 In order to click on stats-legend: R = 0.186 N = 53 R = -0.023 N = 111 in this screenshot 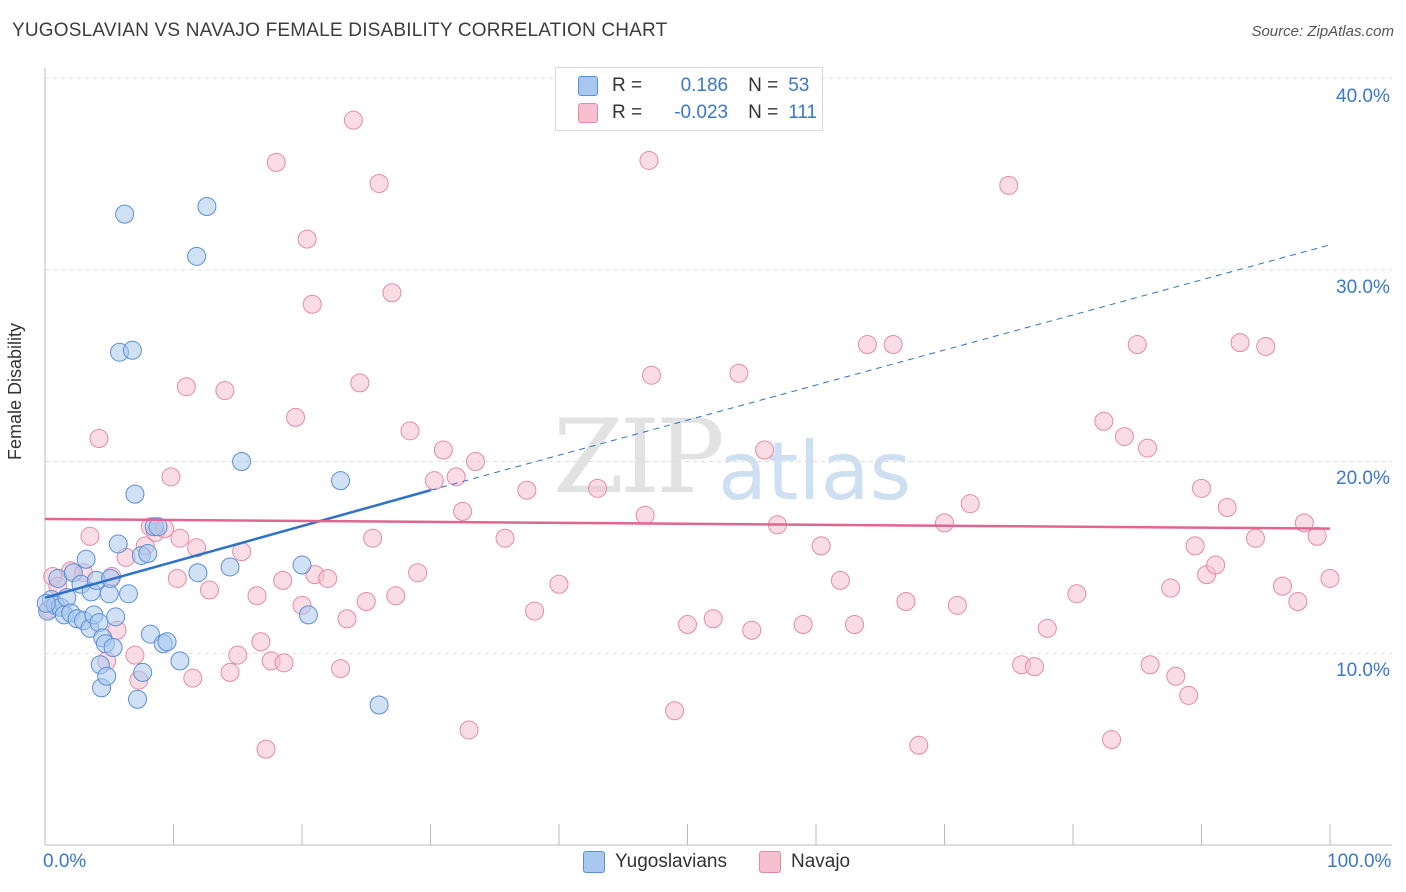, I will do `click(689, 99)`.